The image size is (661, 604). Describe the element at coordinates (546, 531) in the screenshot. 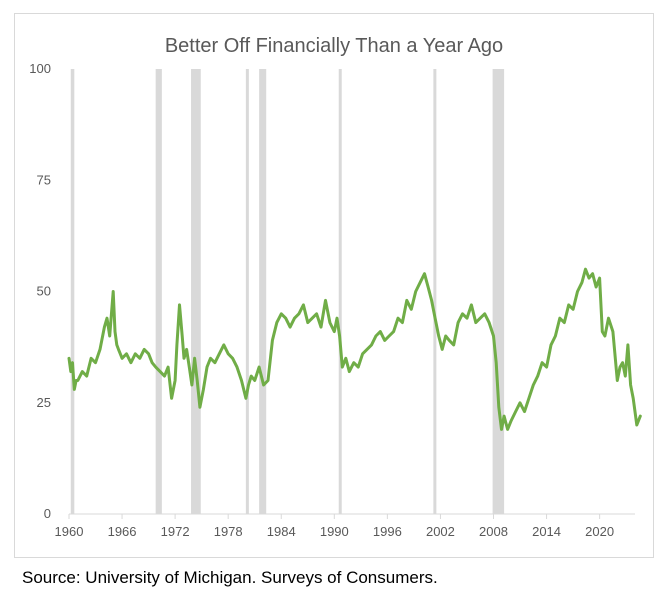

I see `x-tick-label: 2014` at that location.